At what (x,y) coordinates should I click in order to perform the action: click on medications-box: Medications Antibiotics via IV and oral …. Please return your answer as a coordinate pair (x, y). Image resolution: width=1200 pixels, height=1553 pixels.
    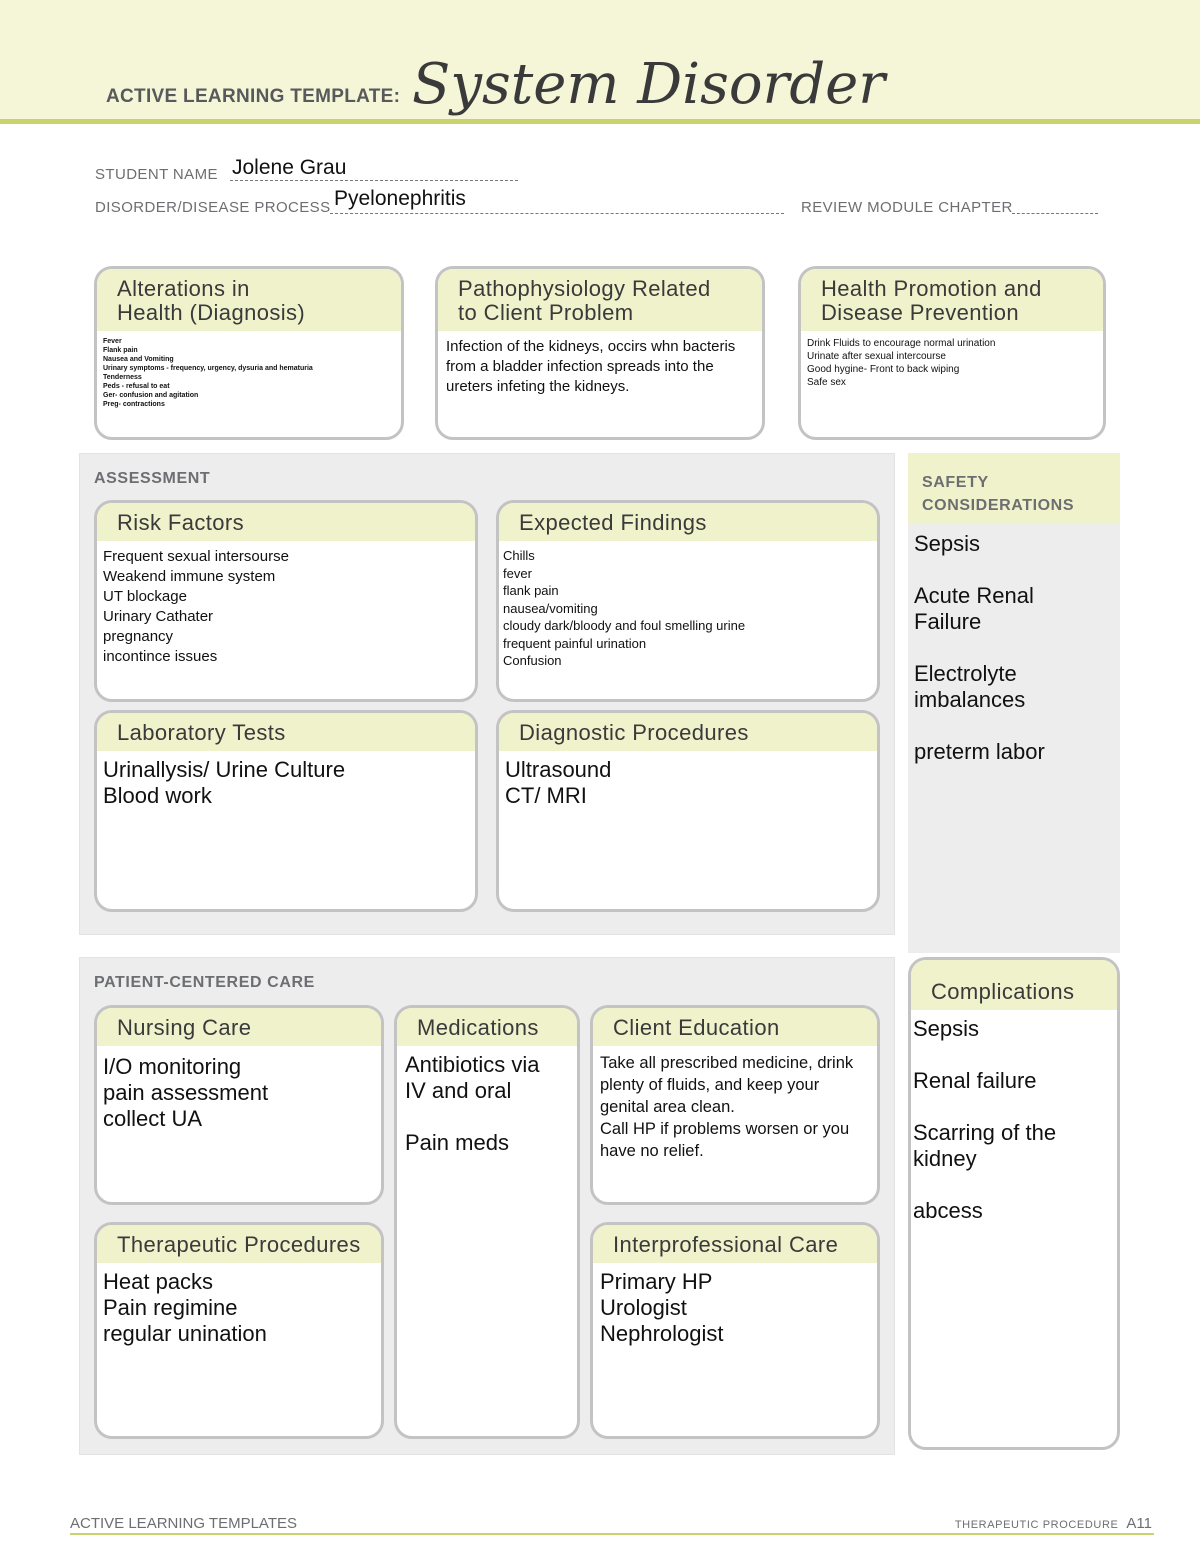
    Looking at the image, I should click on (487, 1222).